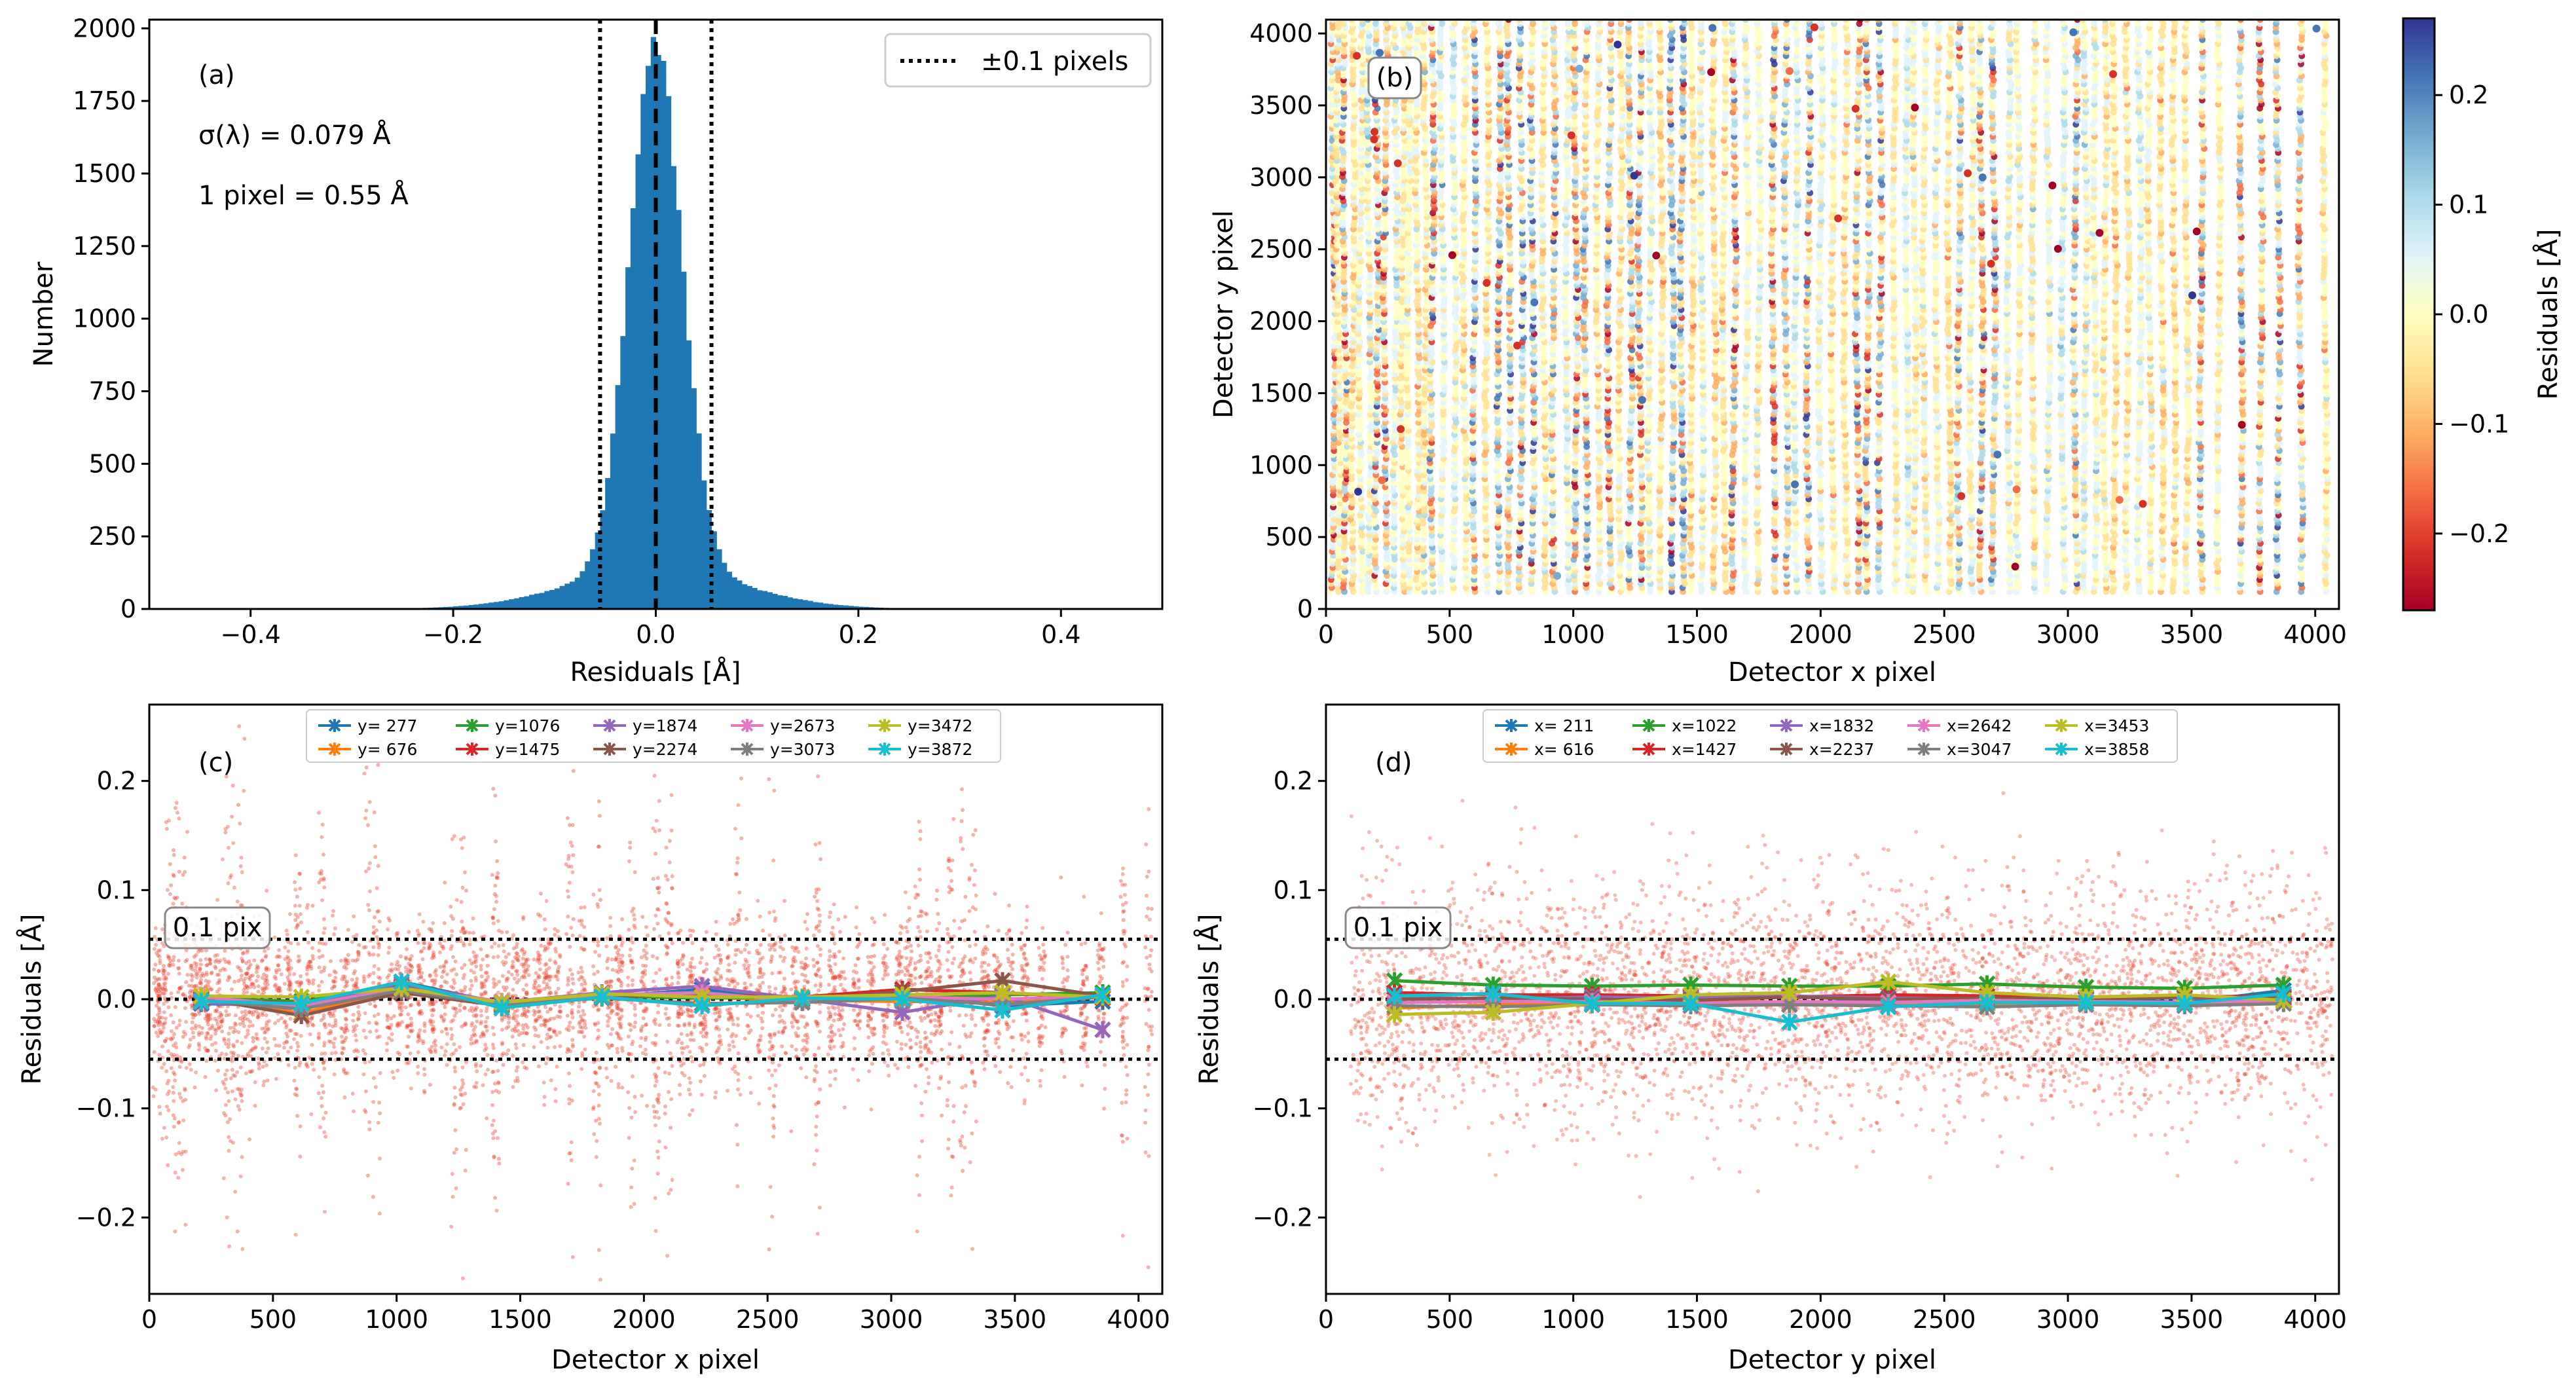 This screenshot has width=2576, height=1398. Describe the element at coordinates (453, 634) in the screenshot. I see `x-tick-label: −0.2` at that location.